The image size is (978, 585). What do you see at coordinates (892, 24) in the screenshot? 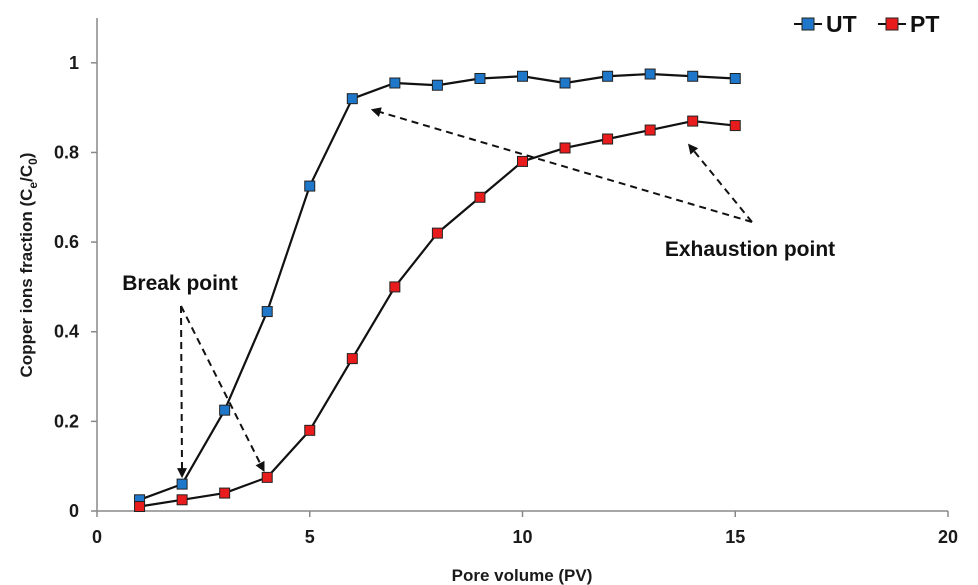
I see `legend-marker-pt` at bounding box center [892, 24].